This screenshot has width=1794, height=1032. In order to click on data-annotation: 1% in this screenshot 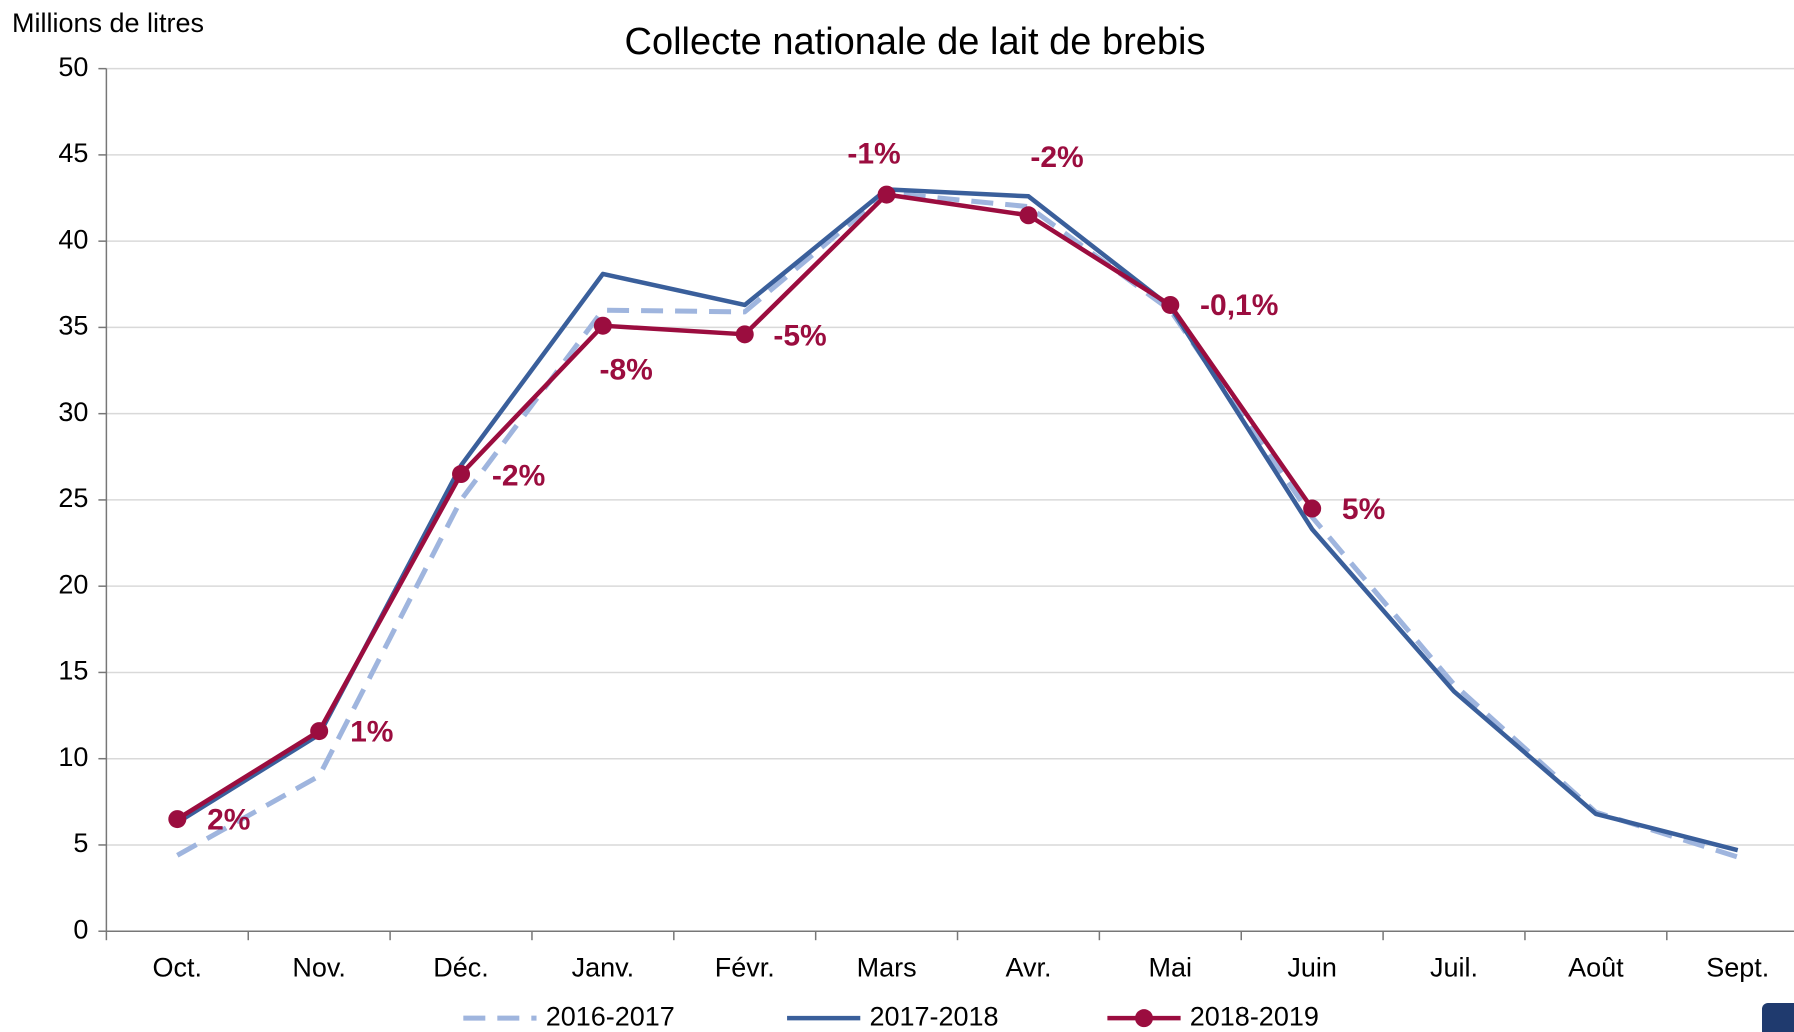, I will do `click(371, 731)`.